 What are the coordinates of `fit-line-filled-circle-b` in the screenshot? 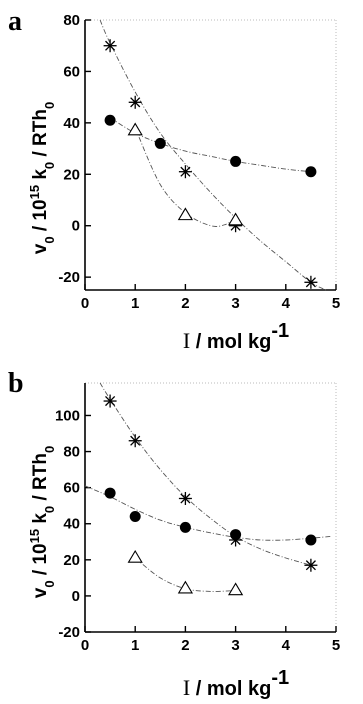 It's located at (208, 513).